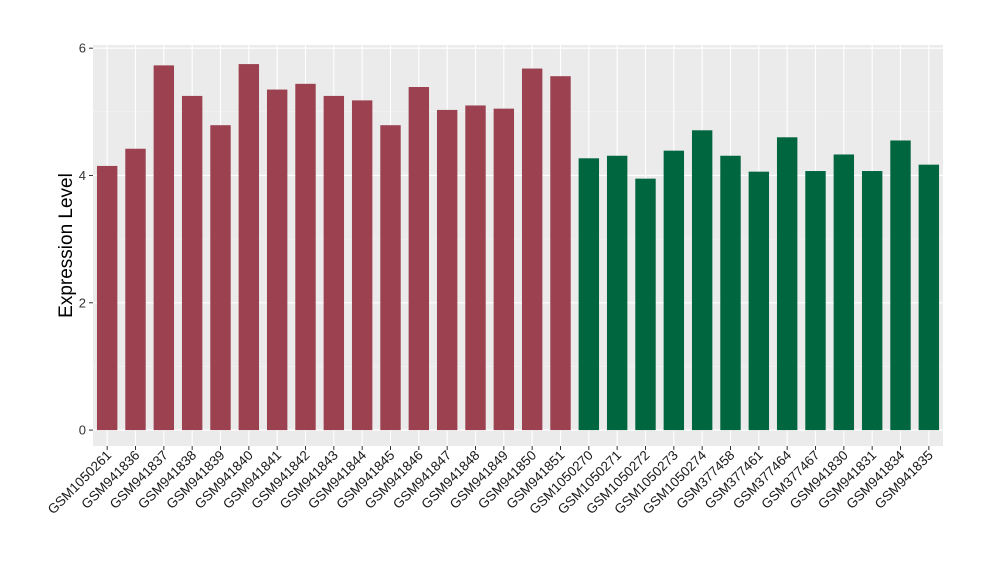  Describe the element at coordinates (589, 294) in the screenshot. I see `bar-GSM1050270` at that location.